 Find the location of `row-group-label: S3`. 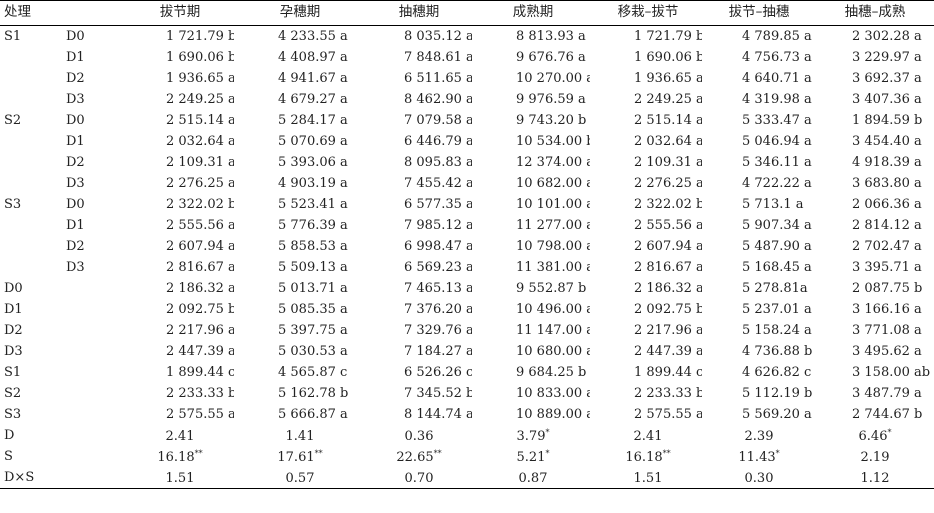

row-group-label: S3 is located at coordinates (13, 414).